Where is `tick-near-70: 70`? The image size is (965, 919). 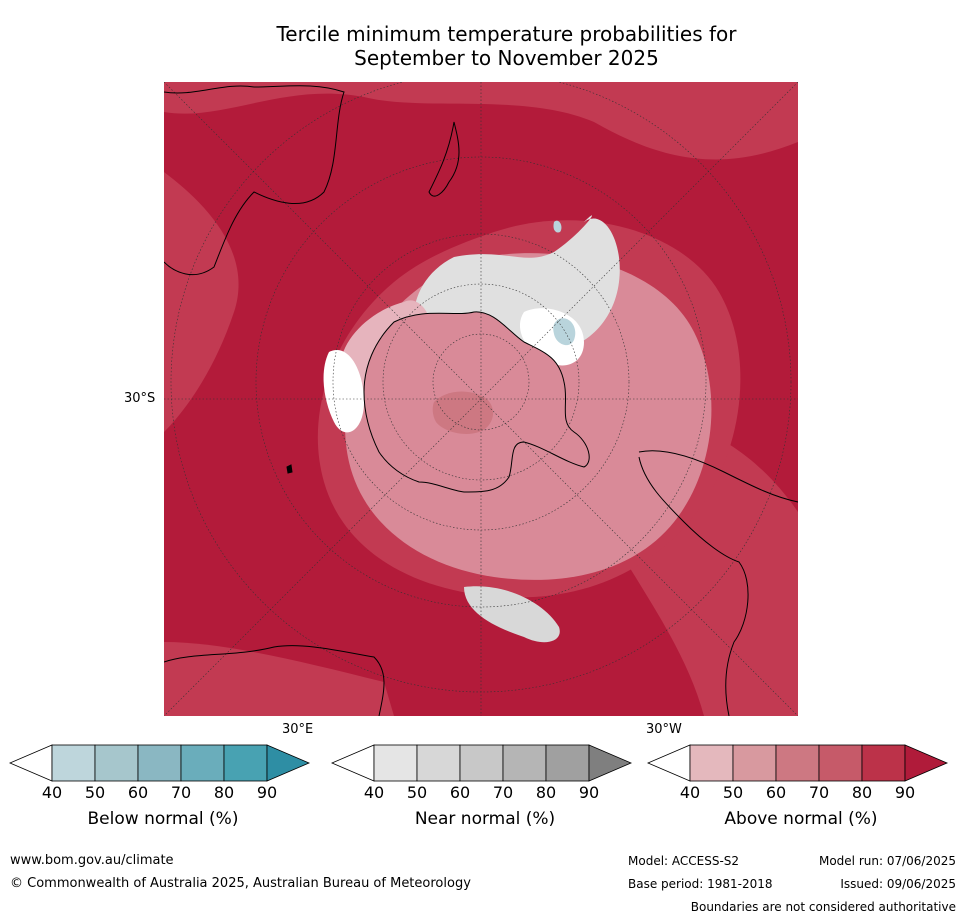 tick-near-70: 70 is located at coordinates (503, 792).